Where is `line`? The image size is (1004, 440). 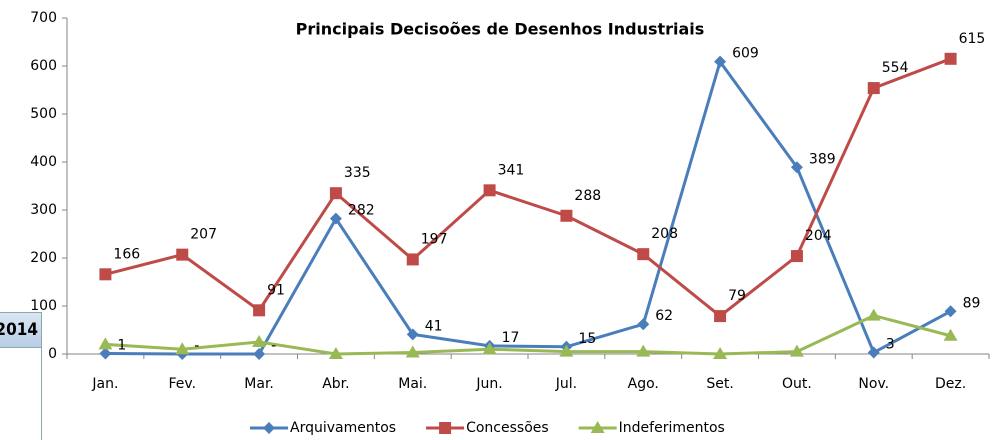
line is located at coordinates (528, 335).